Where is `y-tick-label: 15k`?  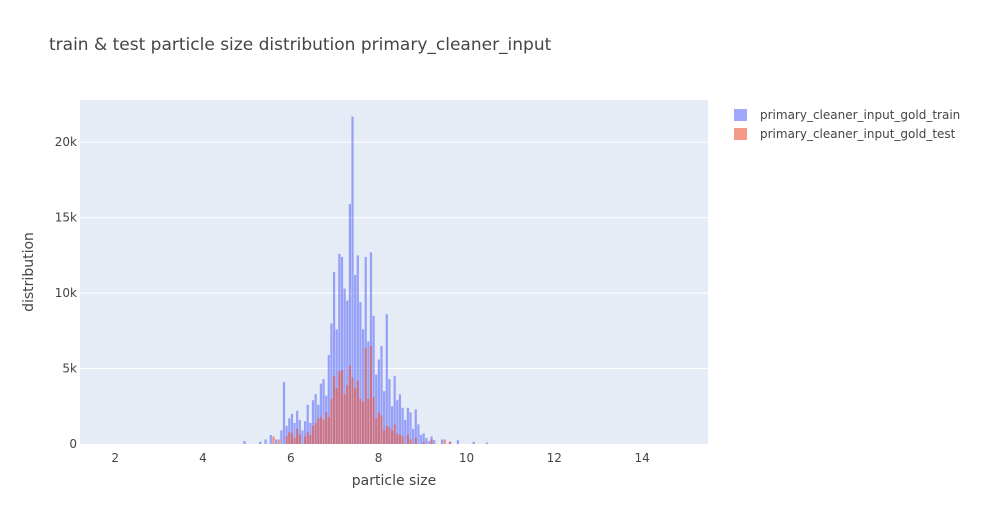 y-tick-label: 15k is located at coordinates (66, 218).